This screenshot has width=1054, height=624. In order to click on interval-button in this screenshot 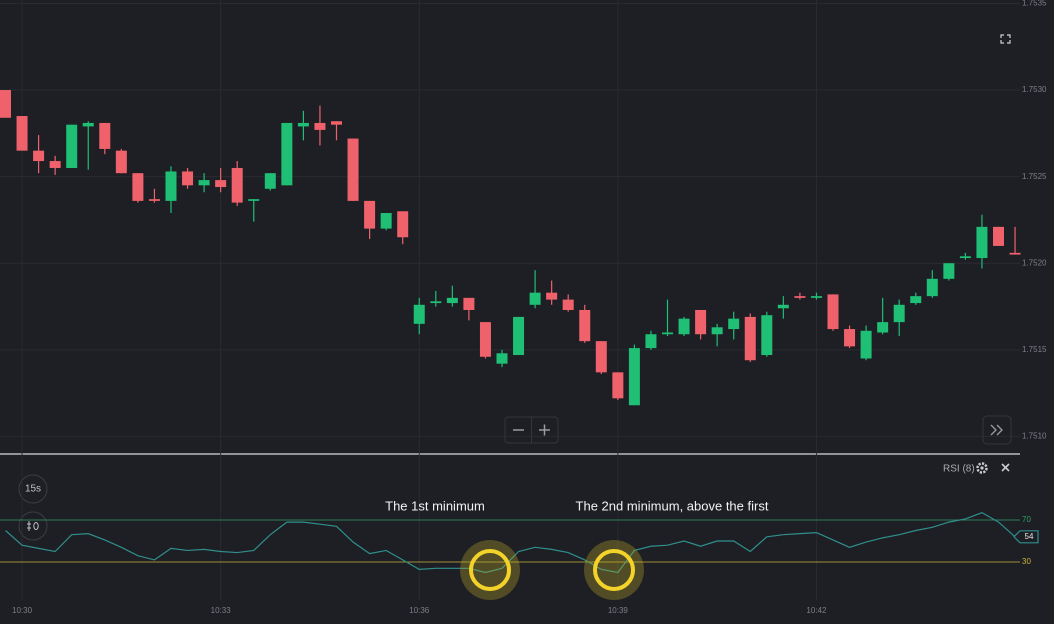, I will do `click(33, 489)`.